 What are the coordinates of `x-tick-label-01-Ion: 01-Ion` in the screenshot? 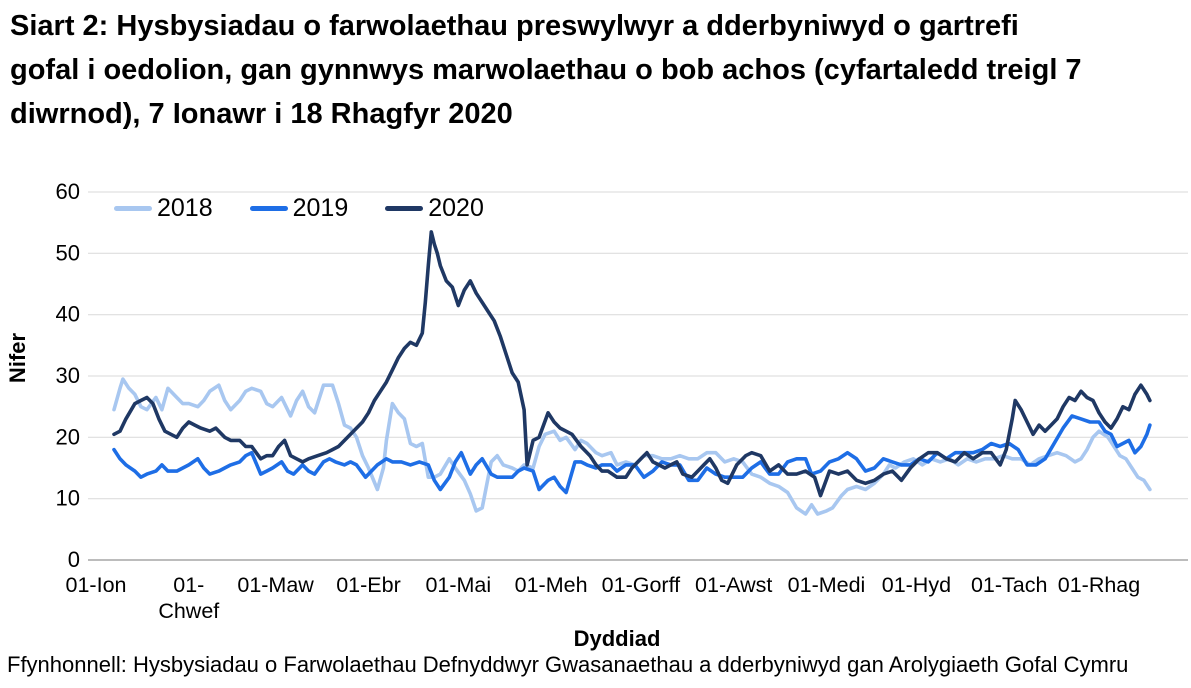 It's located at (96, 585).